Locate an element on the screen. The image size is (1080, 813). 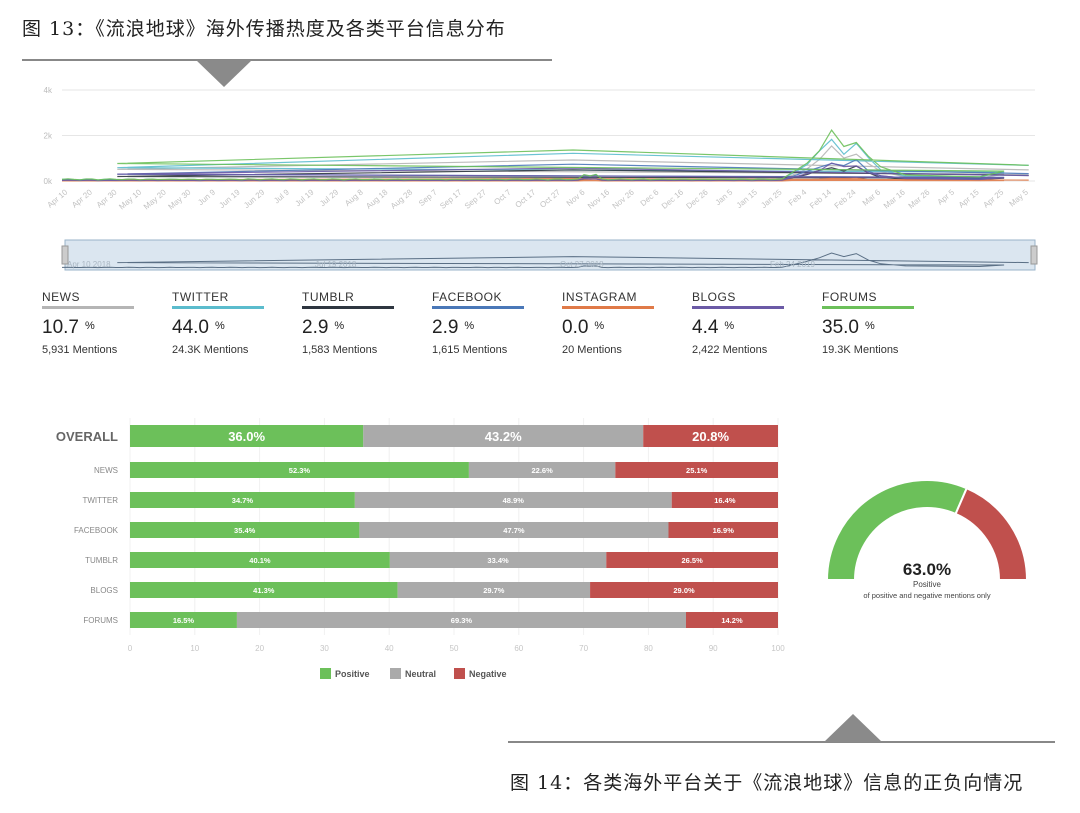
timeline-y-tick: 2k is located at coordinates (48, 136).